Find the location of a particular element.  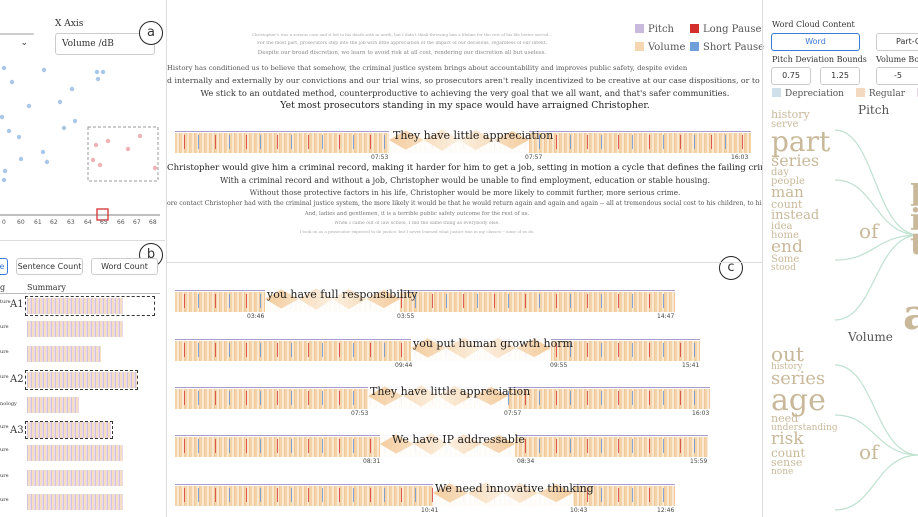

time-start: 07:53 is located at coordinates (380, 157).